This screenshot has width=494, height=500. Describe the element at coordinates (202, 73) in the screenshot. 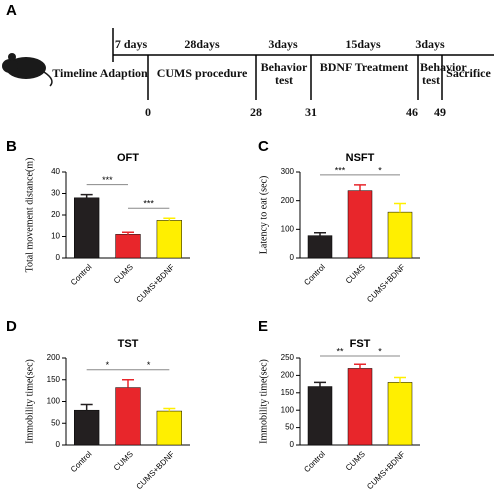

I see `stage-label: CUMS procedure` at that location.